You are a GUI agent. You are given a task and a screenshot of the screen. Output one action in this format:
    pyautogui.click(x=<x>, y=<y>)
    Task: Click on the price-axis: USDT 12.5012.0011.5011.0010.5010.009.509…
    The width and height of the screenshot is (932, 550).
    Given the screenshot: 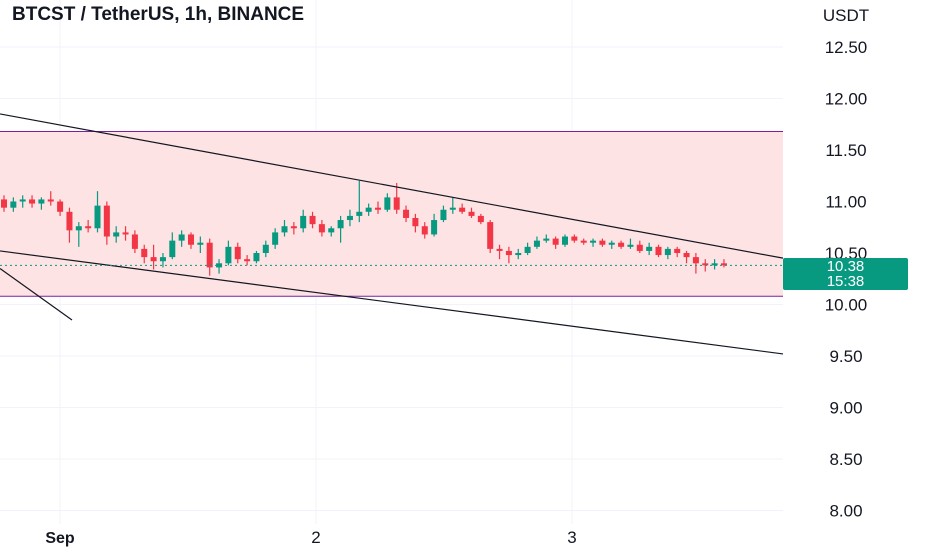 What is the action you would take?
    pyautogui.click(x=846, y=263)
    